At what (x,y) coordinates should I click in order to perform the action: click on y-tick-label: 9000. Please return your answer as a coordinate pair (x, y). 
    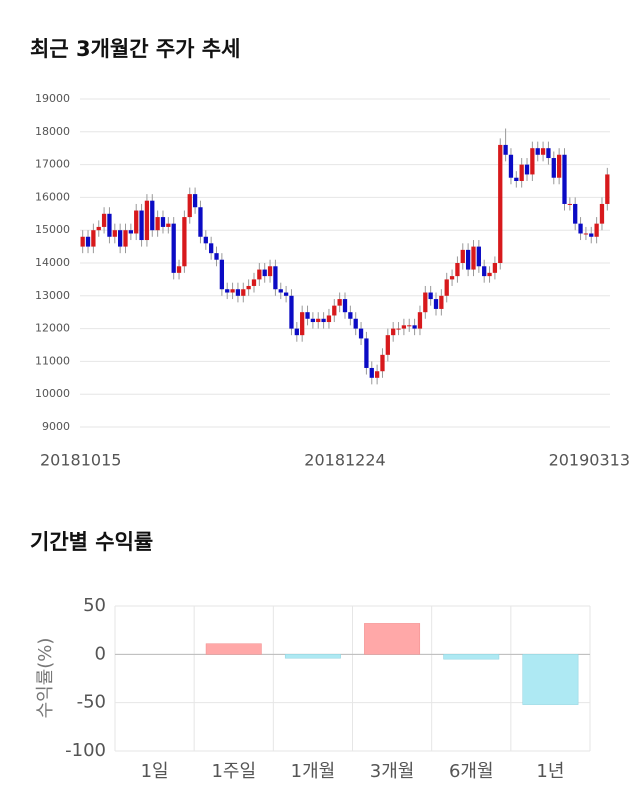
    Looking at the image, I should click on (56, 426).